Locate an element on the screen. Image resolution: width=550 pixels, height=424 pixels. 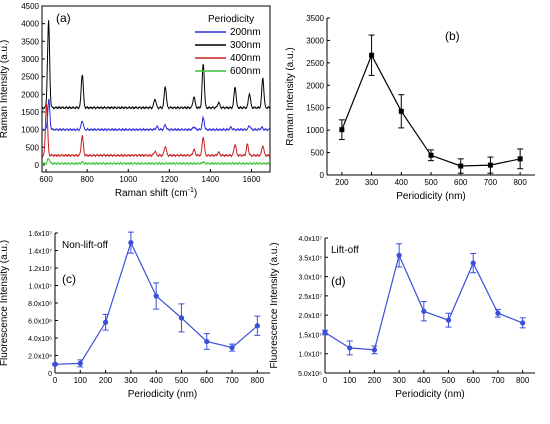
panel-label: (a) is located at coordinates (63, 18).